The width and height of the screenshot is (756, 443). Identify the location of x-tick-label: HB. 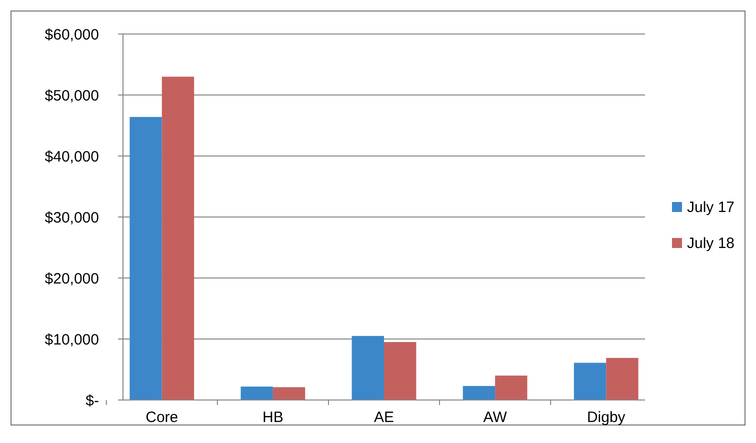
(273, 417).